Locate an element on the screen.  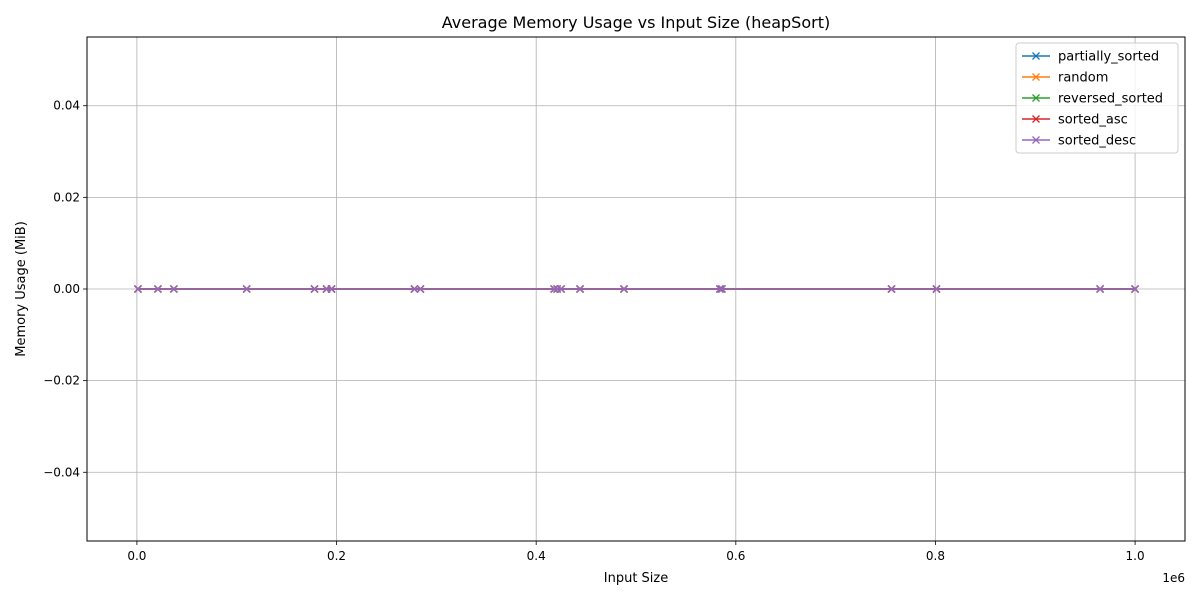
x-tick-label: 1.0 is located at coordinates (1135, 556).